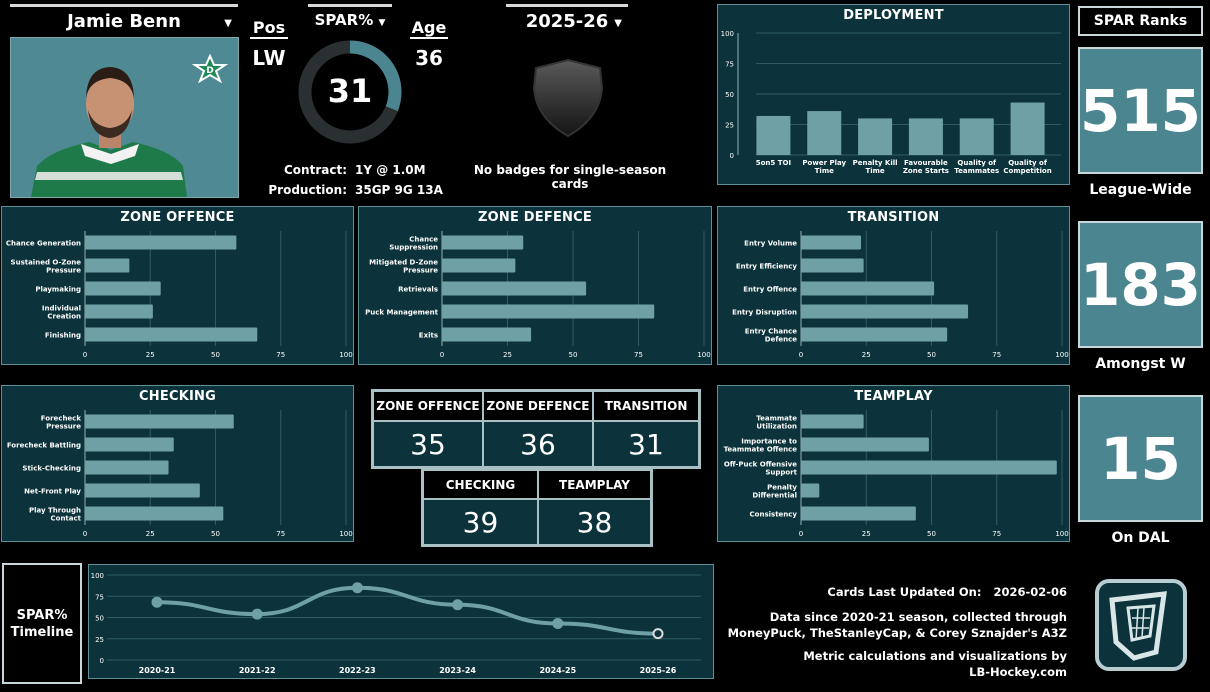 The width and height of the screenshot is (1210, 692). I want to click on contract-value: 1Y @ 1.0M, so click(390, 170).